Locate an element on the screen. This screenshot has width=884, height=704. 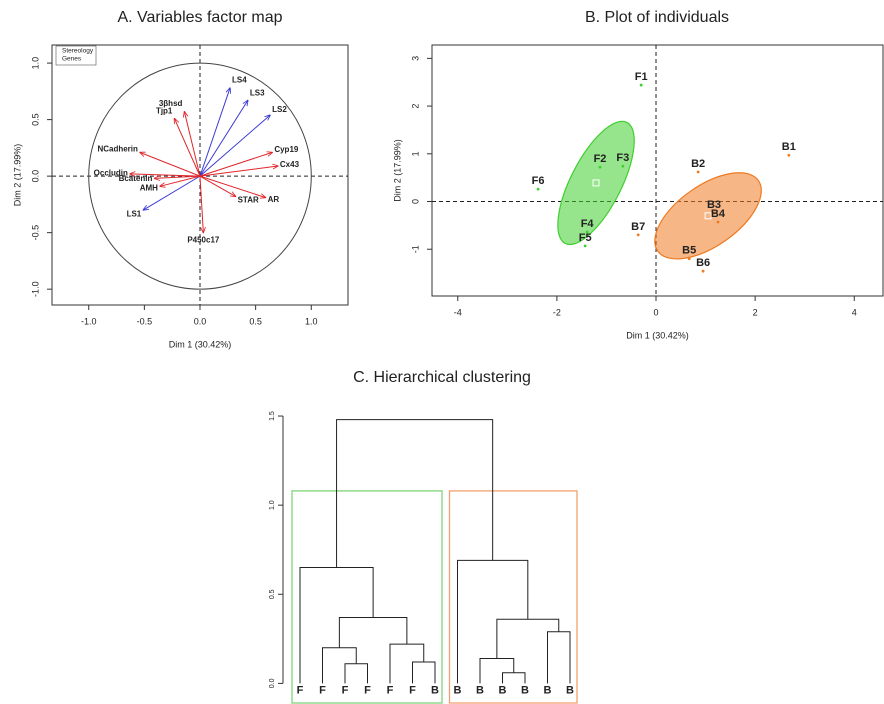
legend-label: Stereology is located at coordinates (78, 51).